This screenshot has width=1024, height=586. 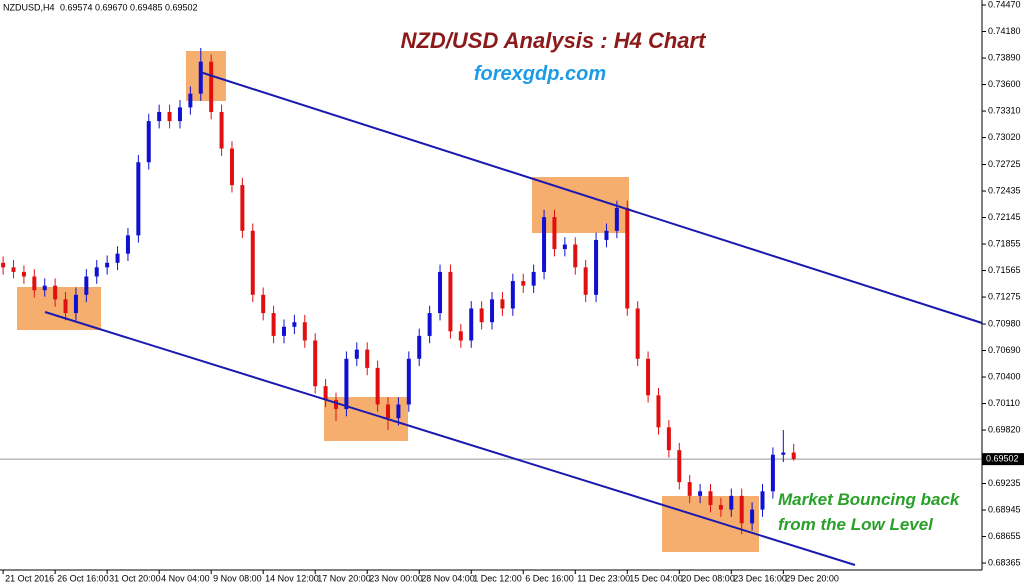 What do you see at coordinates (292, 578) in the screenshot?
I see `x-tick-label: 14 Nov 12:00` at bounding box center [292, 578].